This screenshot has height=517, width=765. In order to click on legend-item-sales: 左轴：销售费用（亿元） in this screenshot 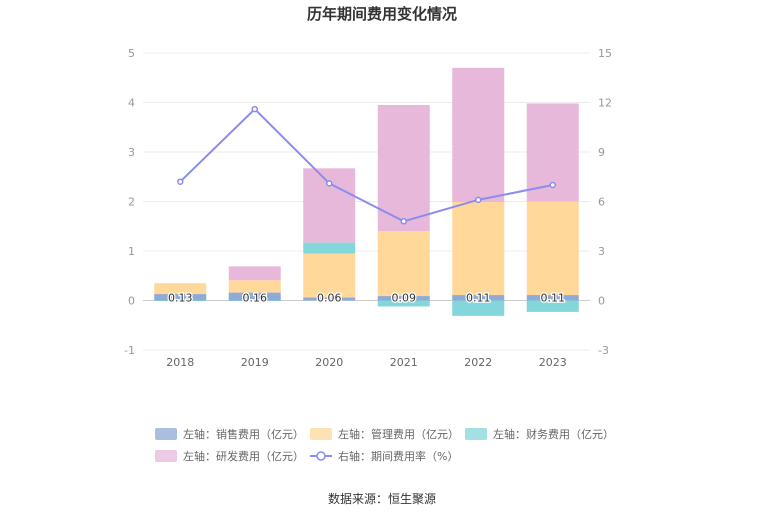, I will do `click(229, 434)`.